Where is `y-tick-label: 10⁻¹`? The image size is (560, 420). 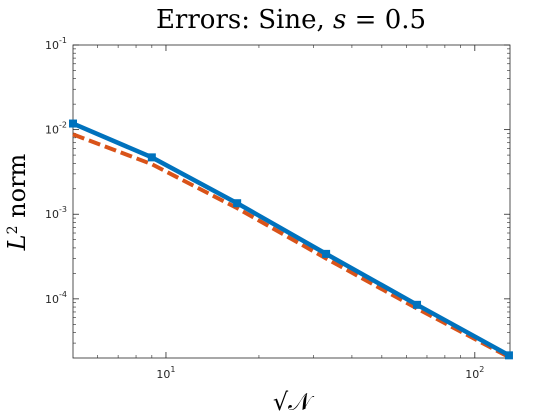 y-tick-label: 10⁻¹ is located at coordinates (56, 44).